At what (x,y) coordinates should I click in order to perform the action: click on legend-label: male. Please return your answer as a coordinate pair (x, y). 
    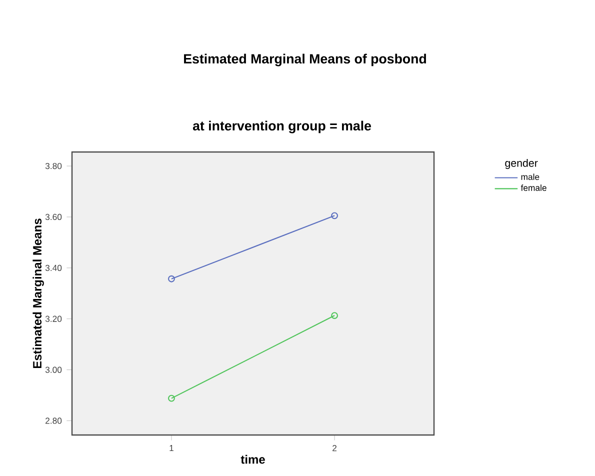
    Looking at the image, I should click on (530, 177).